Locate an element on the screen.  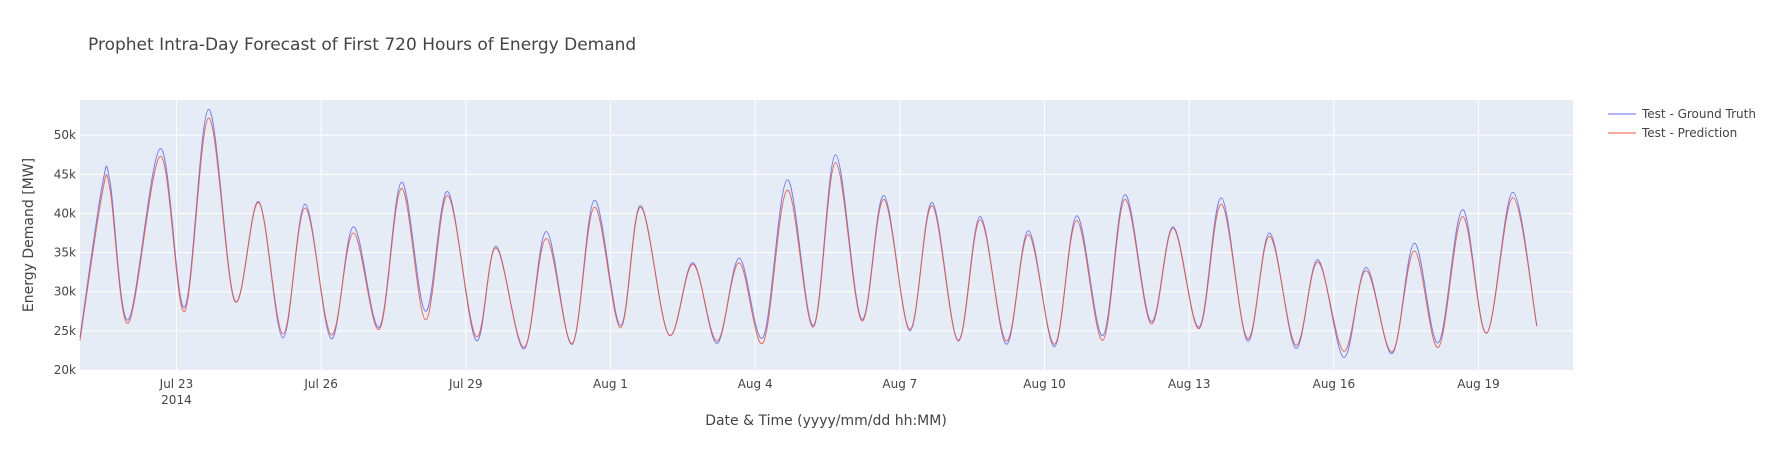
x-tick-label: Aug 7 is located at coordinates (899, 384).